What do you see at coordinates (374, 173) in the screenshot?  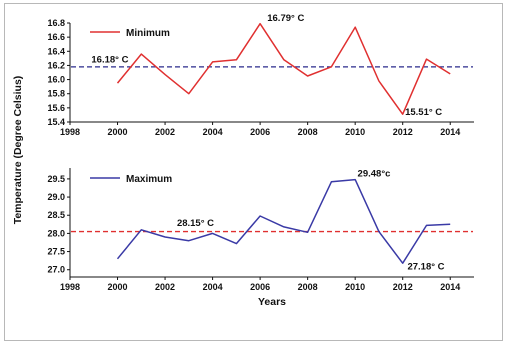 I see `value-annotation: 29.48°c` at bounding box center [374, 173].